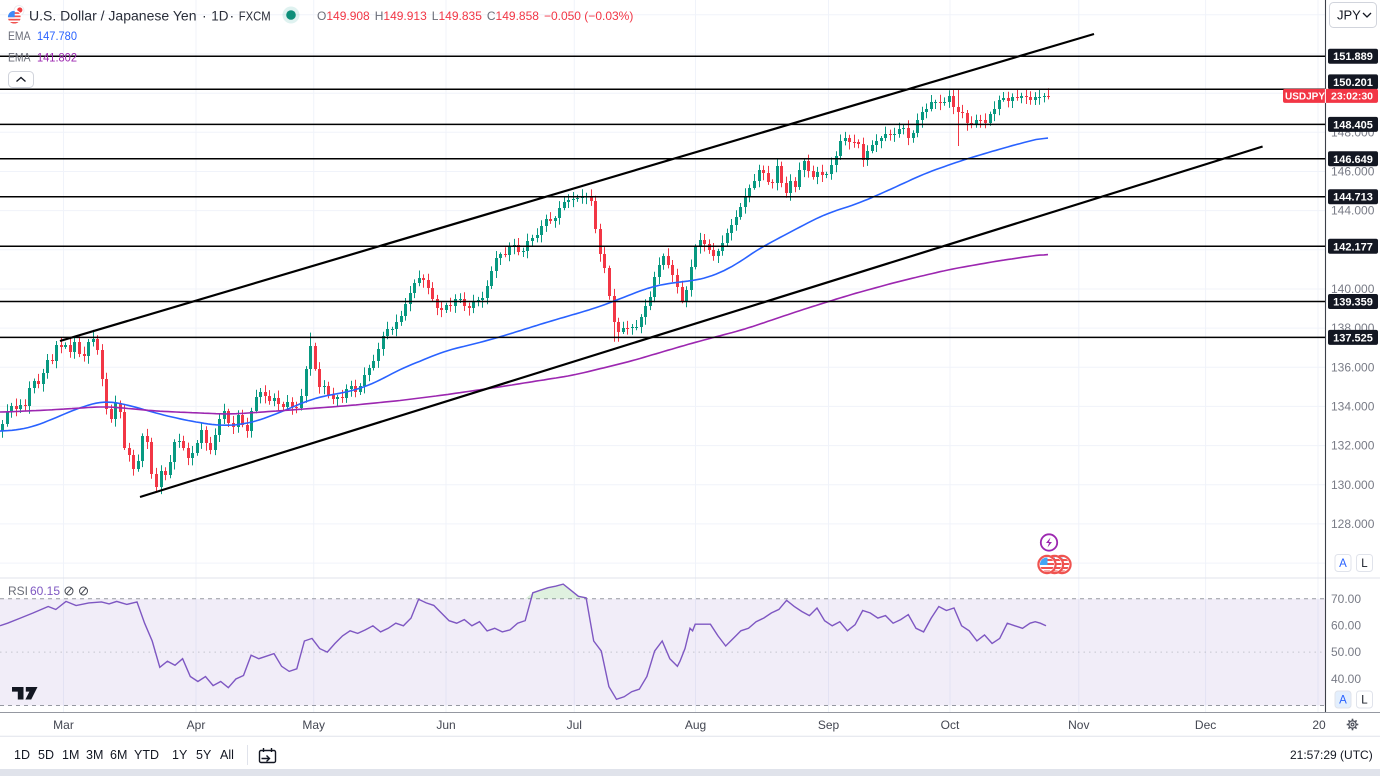 The height and width of the screenshot is (776, 1380). I want to click on svg-text: 50.00, so click(1346, 652).